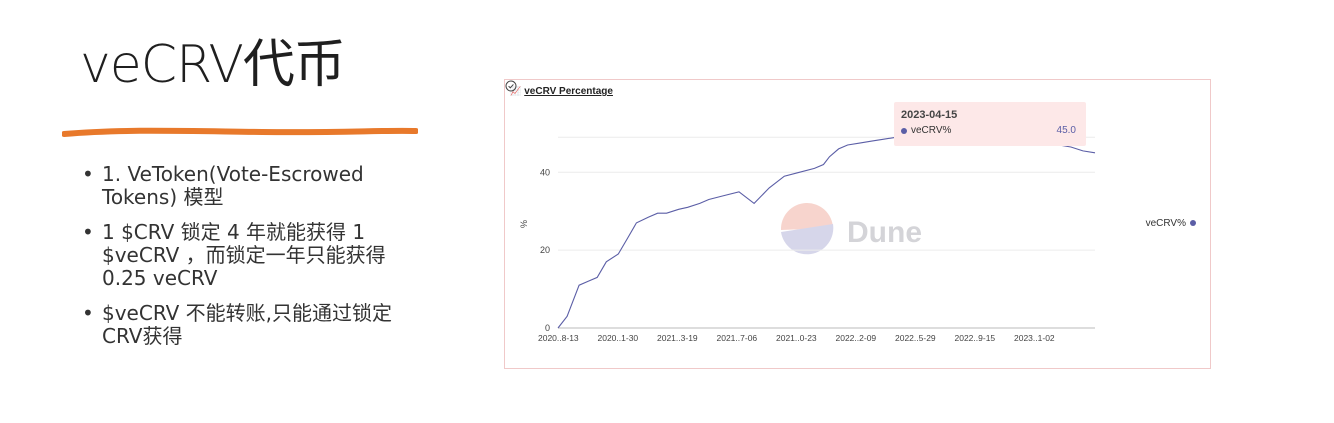  Describe the element at coordinates (1034, 338) in the screenshot. I see `x-tick-label: 2023..1-02` at that location.